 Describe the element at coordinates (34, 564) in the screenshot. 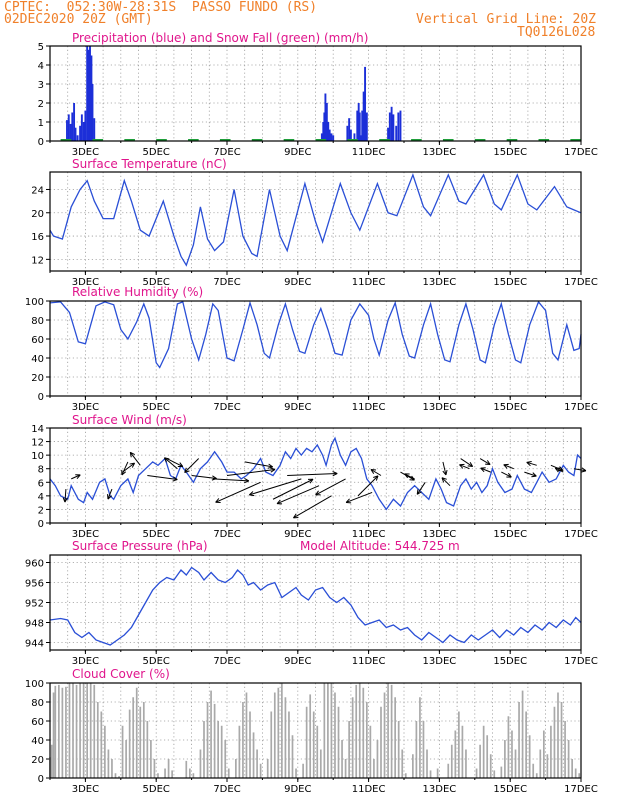

I see `press-ytick-label: 960` at that location.